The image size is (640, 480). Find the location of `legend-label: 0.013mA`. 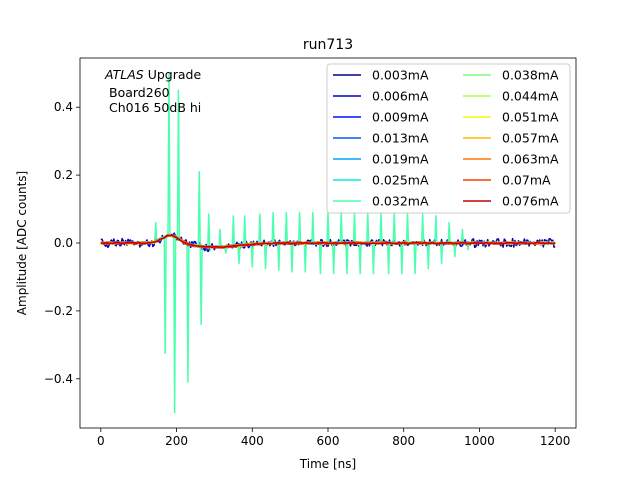

legend-label: 0.013mA is located at coordinates (400, 138).